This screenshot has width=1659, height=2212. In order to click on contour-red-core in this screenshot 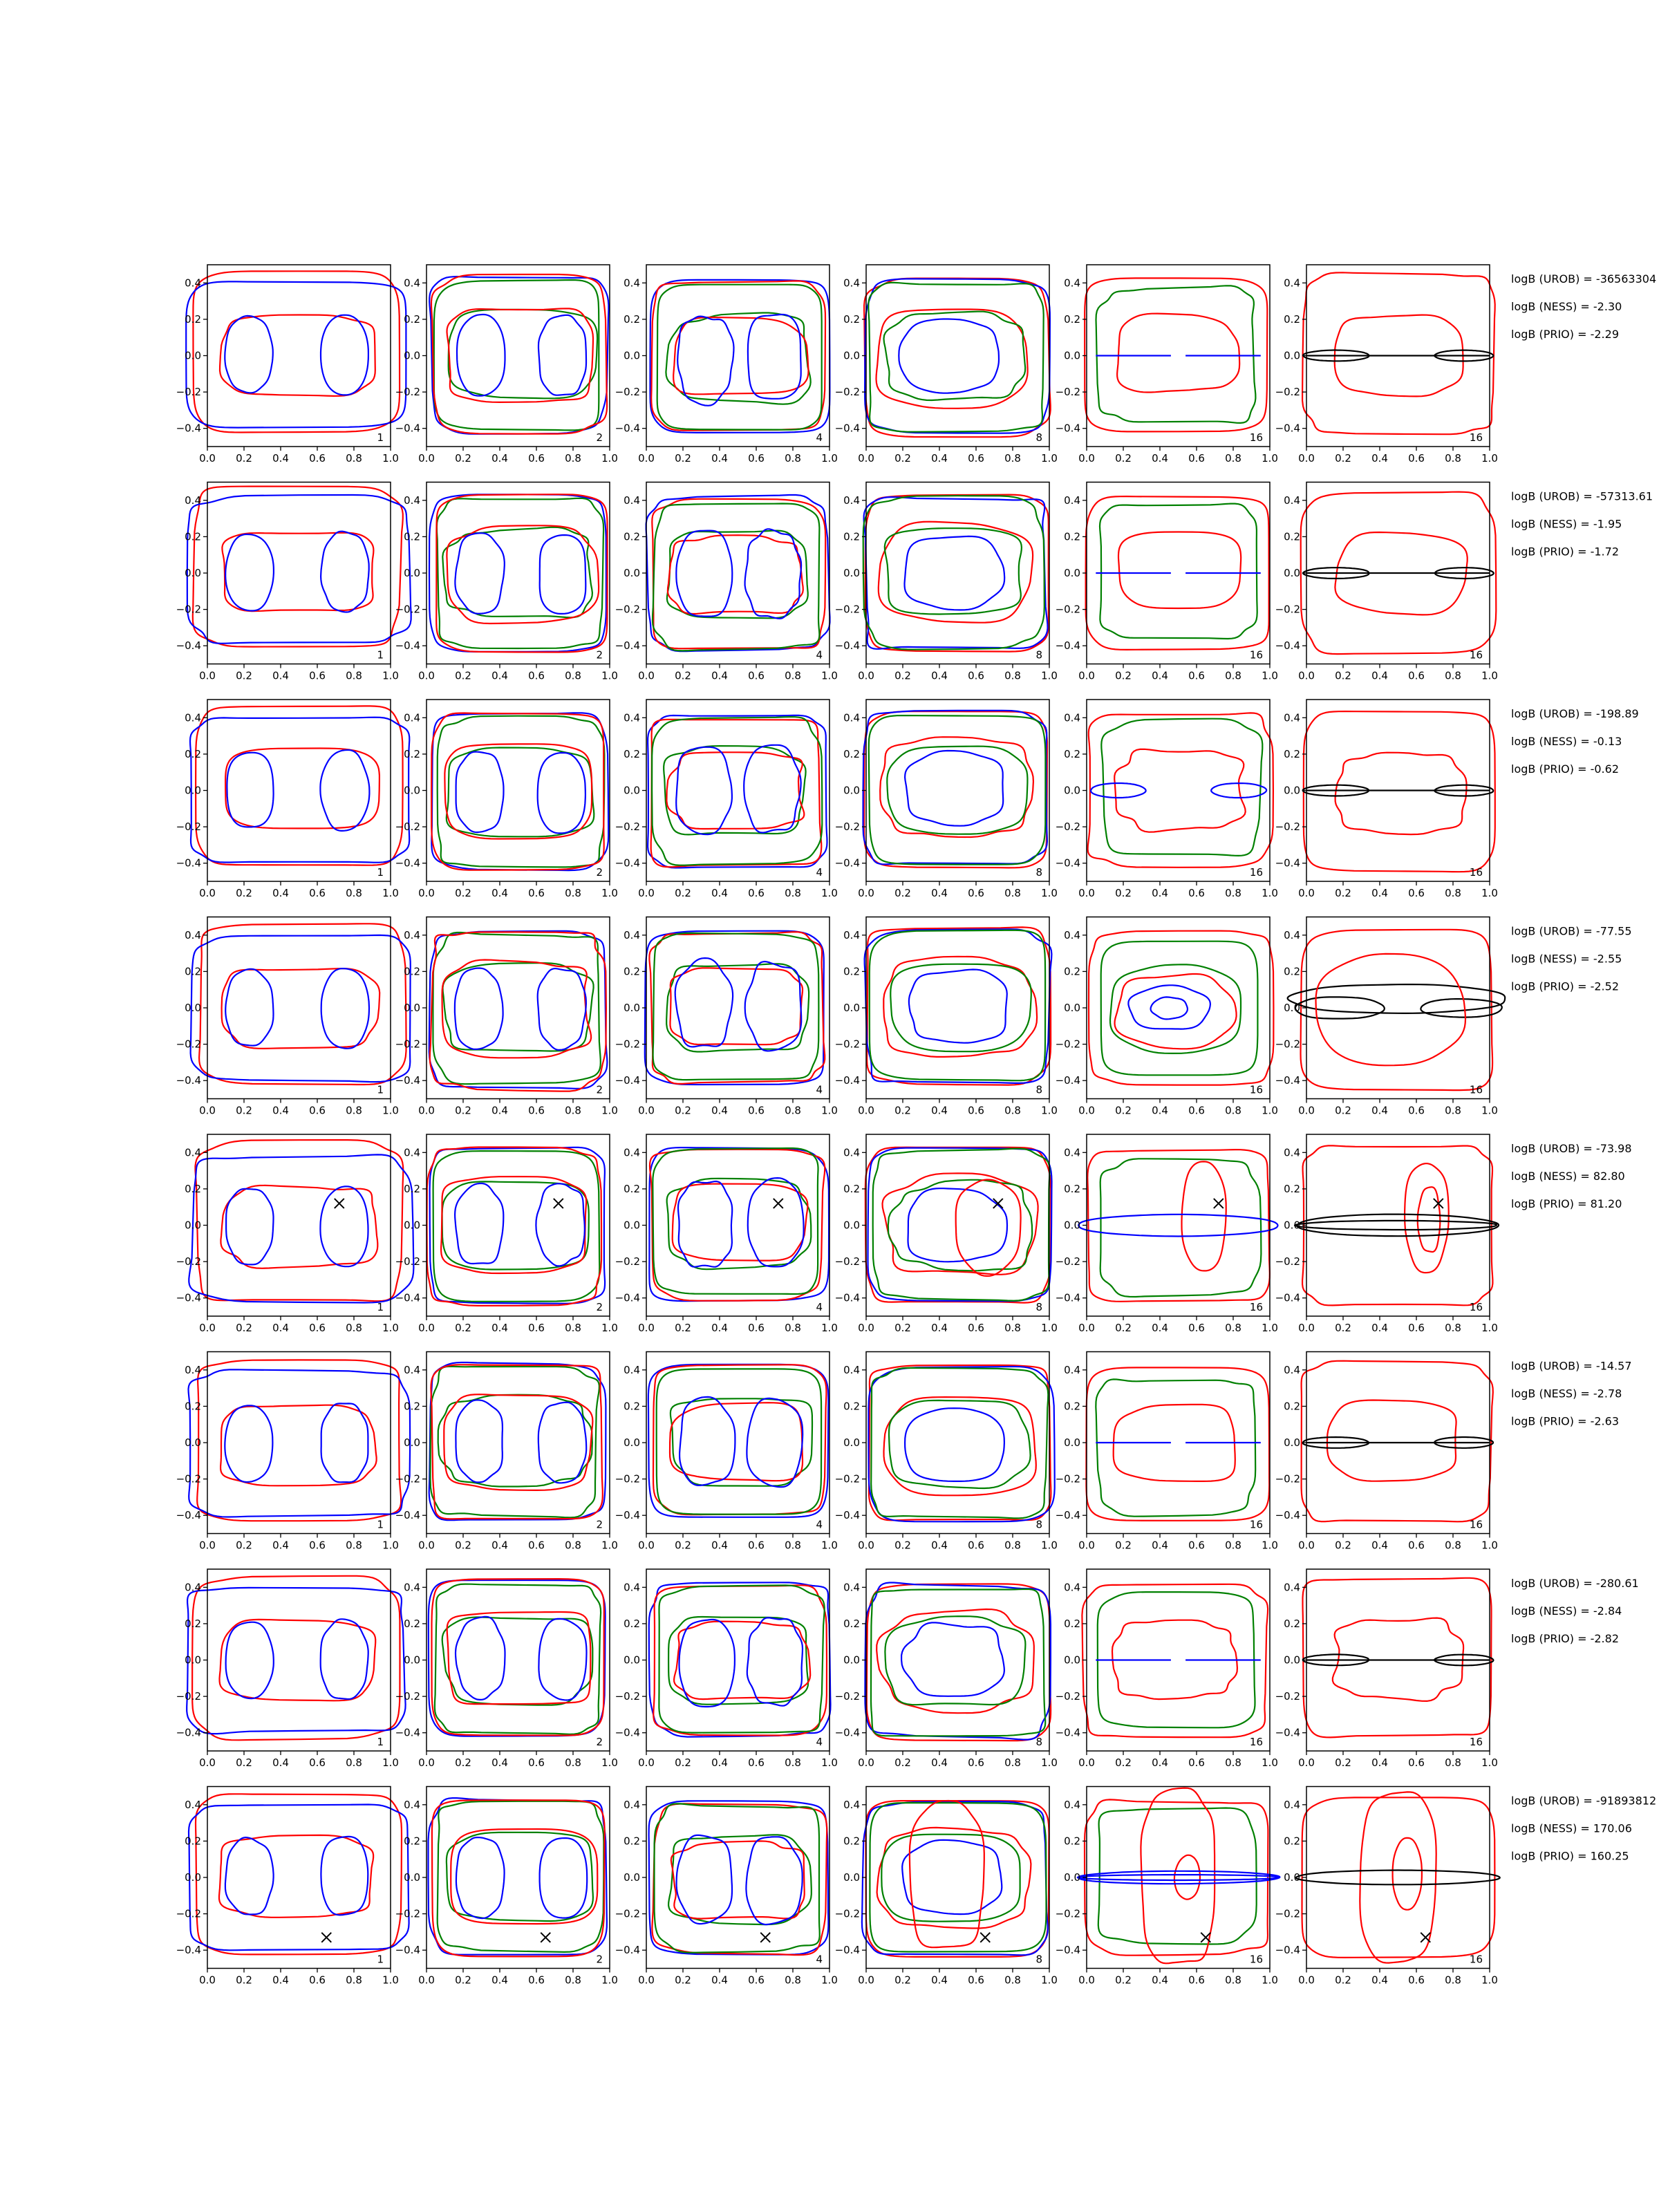, I will do `click(1428, 1220)`.